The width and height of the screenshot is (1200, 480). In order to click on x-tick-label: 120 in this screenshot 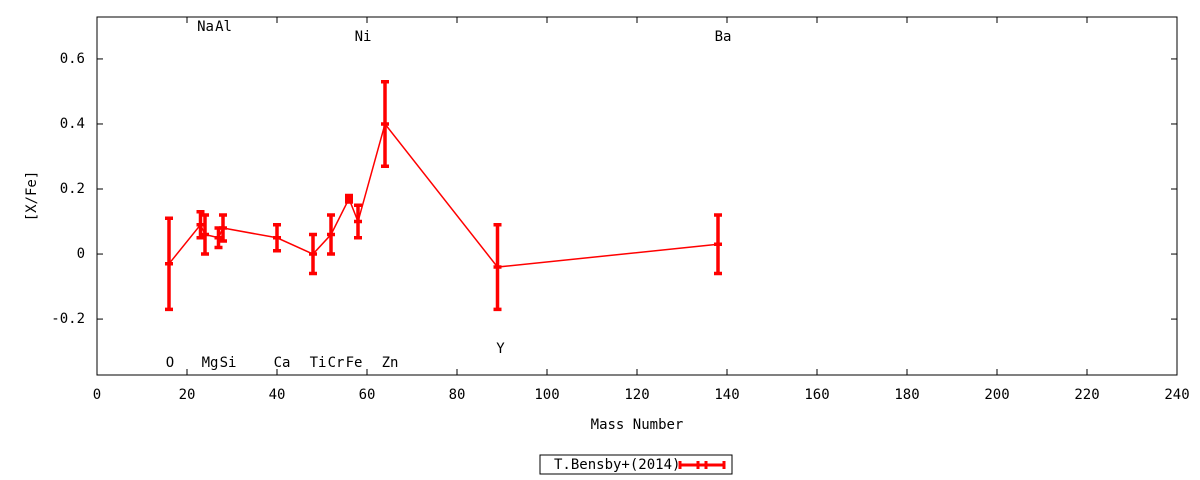, I will do `click(636, 395)`.